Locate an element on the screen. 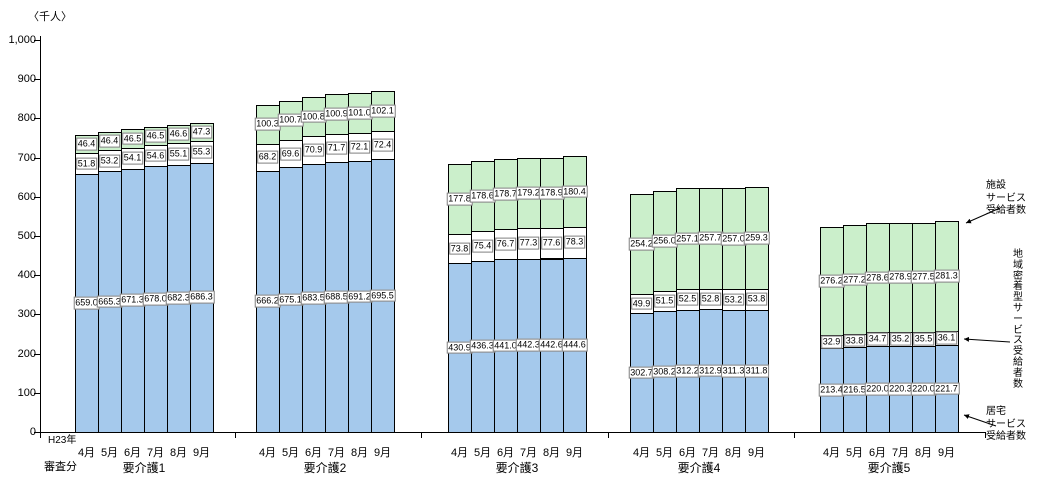 This screenshot has height=486, width=1050. value-label-community: 71.7 is located at coordinates (336, 148).